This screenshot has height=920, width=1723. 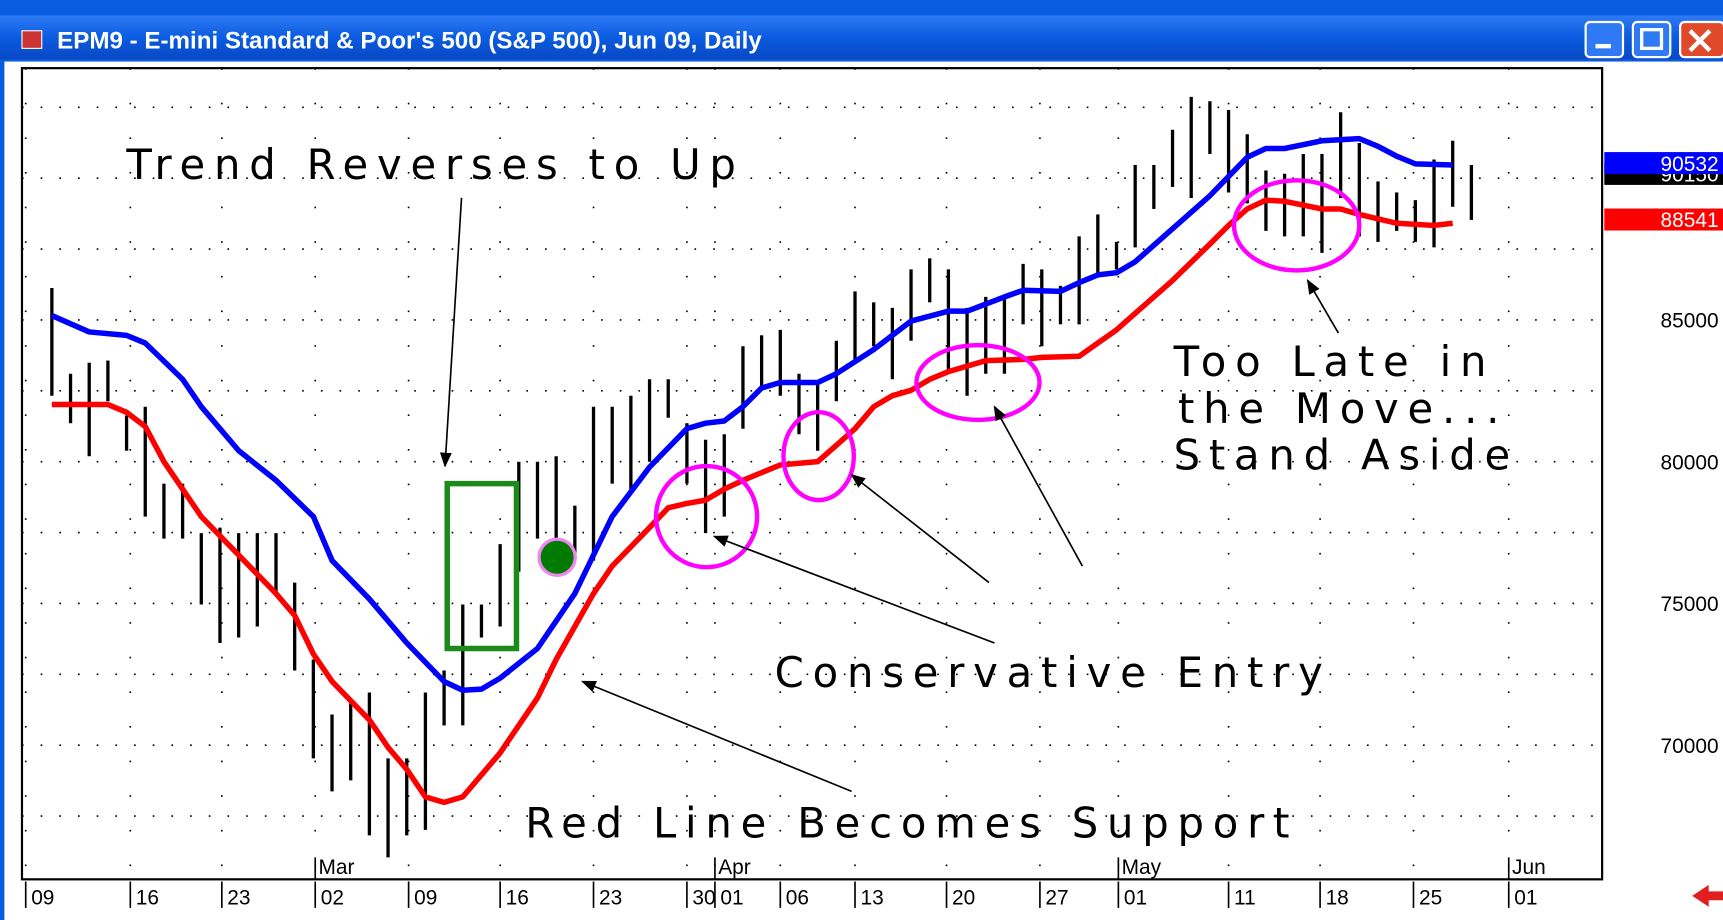 I want to click on x-tick-label: 18, so click(x=1337, y=898).